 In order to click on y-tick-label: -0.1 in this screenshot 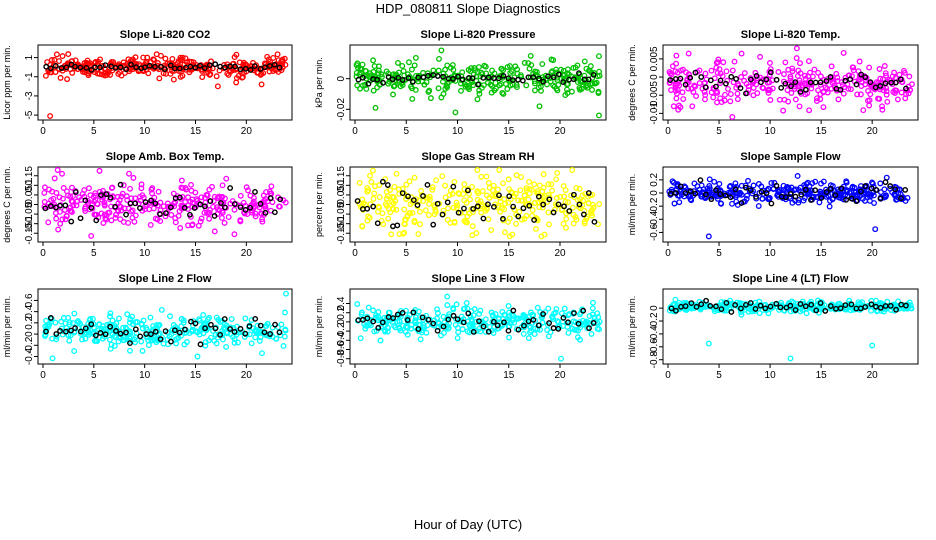, I will do `click(29, 224)`.